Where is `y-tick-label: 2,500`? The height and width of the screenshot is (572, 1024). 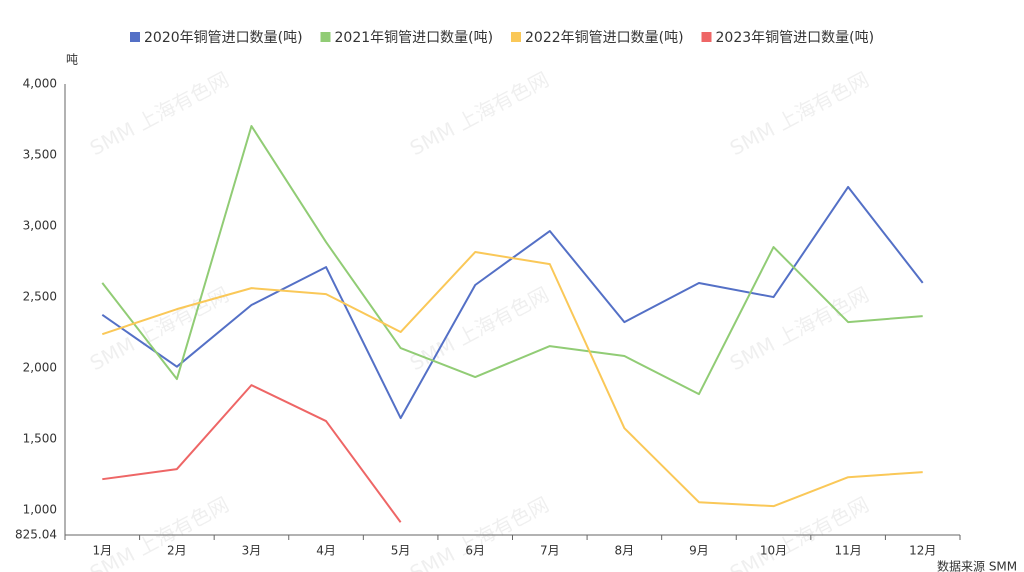
y-tick-label: 2,500 is located at coordinates (40, 297).